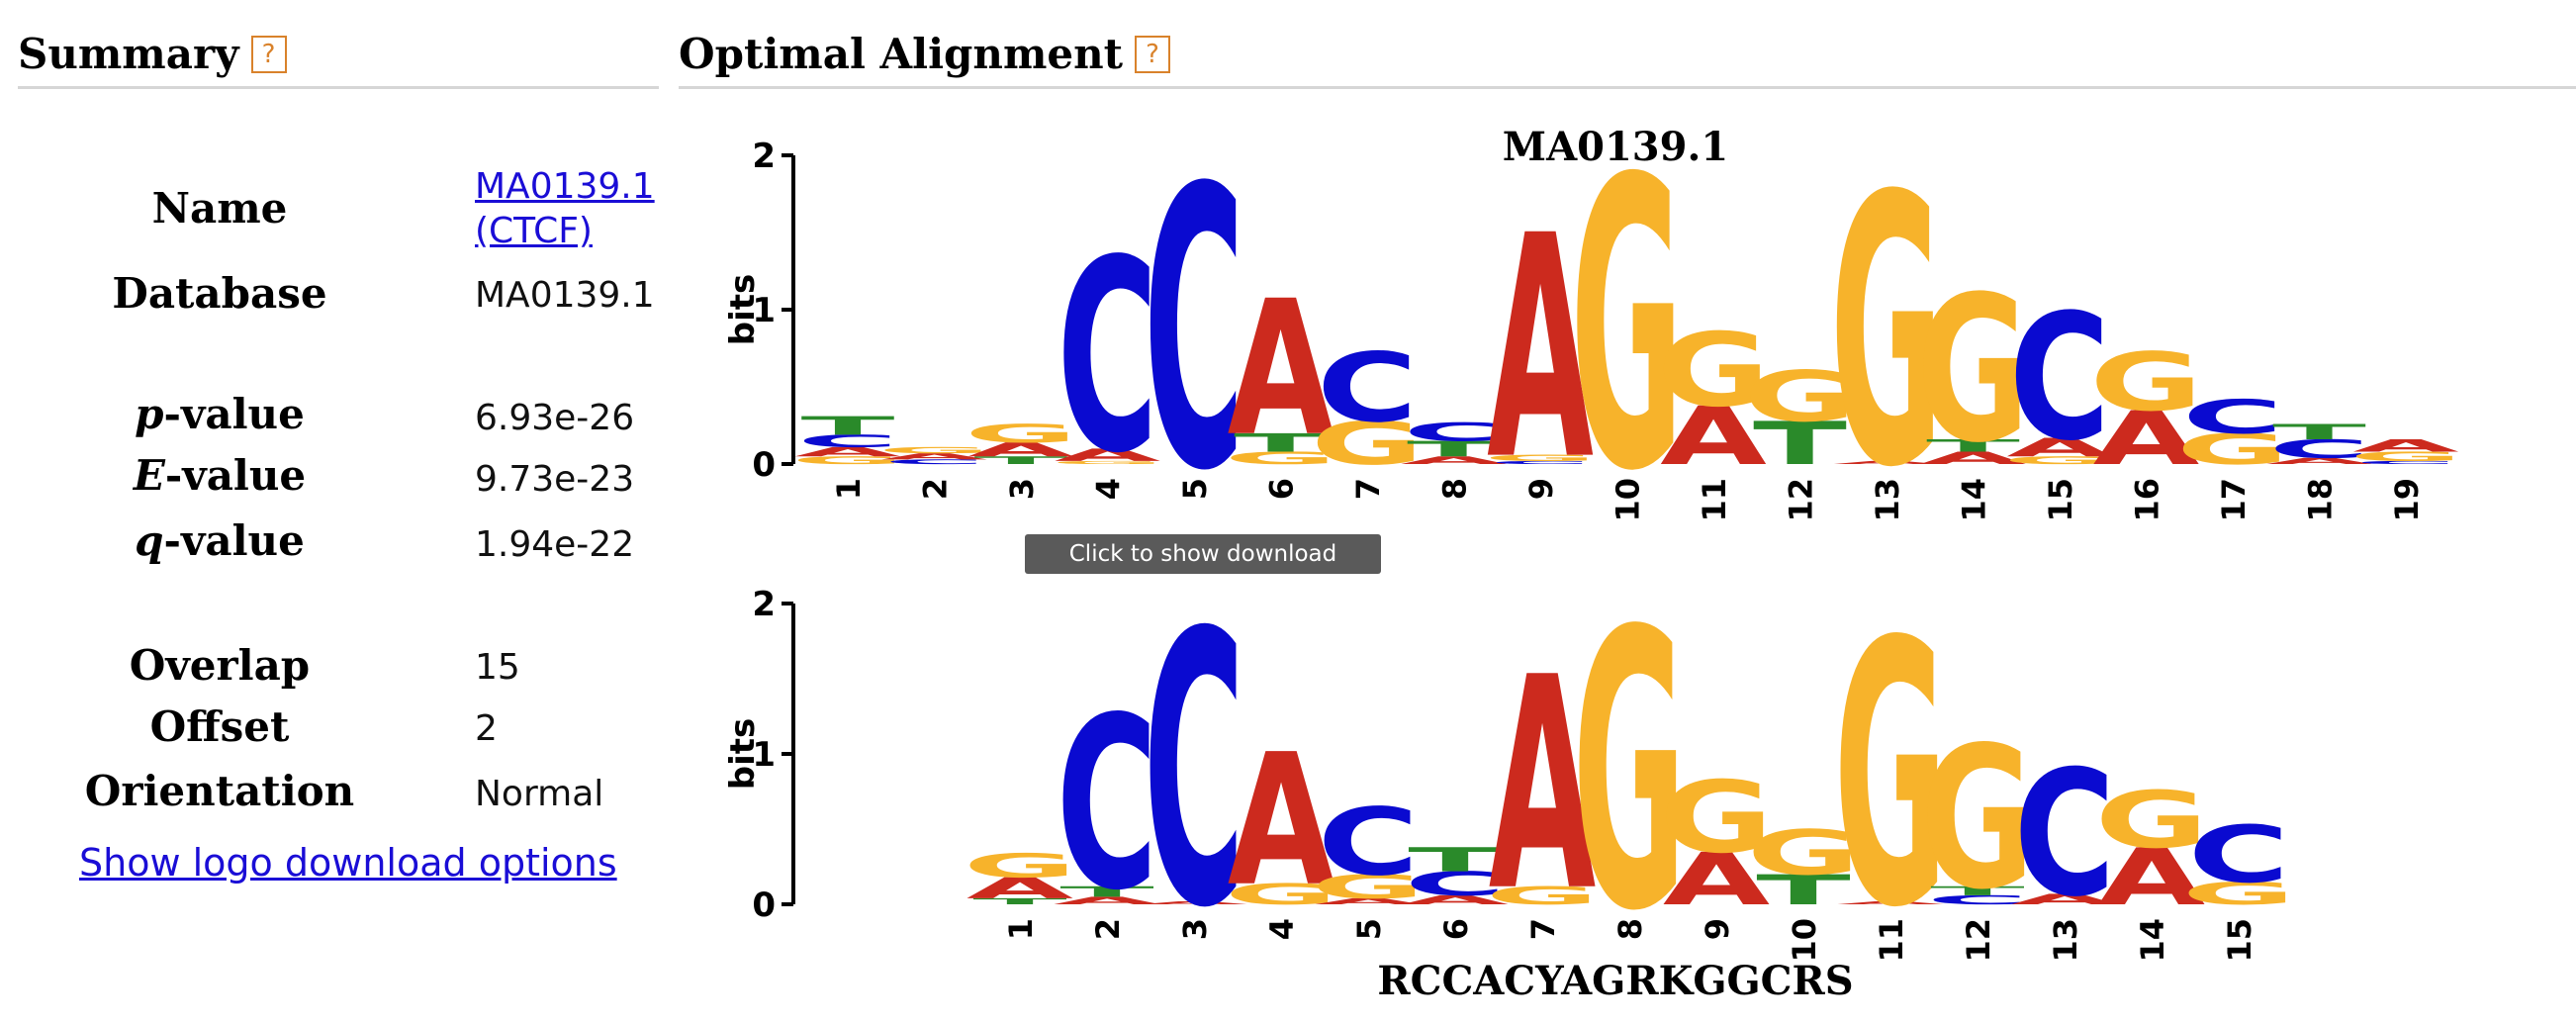  Describe the element at coordinates (1456, 929) in the screenshot. I see `position-label: 6` at that location.